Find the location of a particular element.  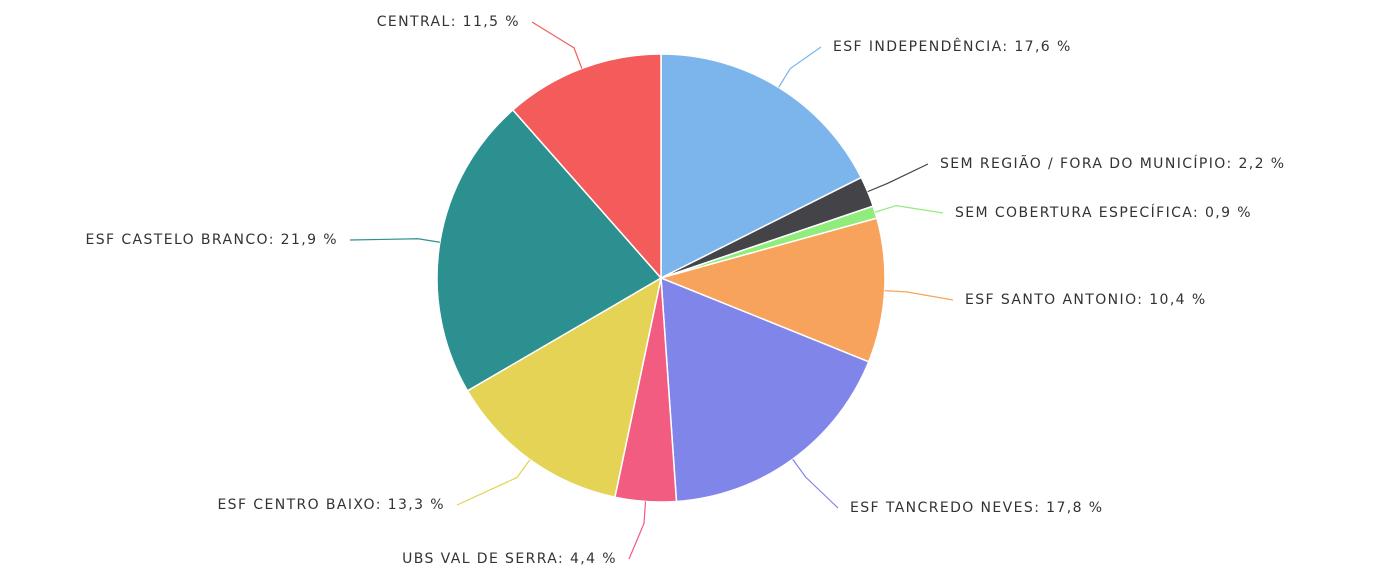

label-value: 10,4 % is located at coordinates (1177, 300).